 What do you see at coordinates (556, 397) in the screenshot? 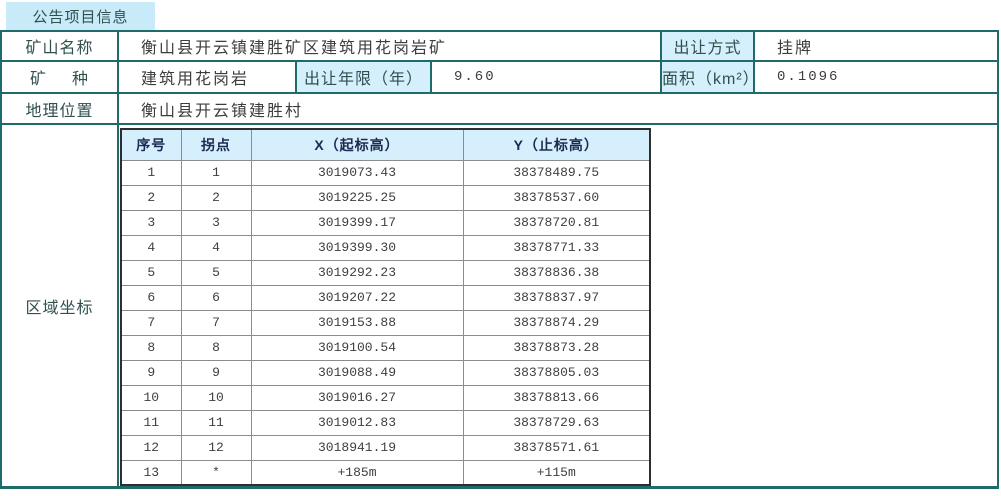
I see `coordinates-value-cell: 38378813.66` at bounding box center [556, 397].